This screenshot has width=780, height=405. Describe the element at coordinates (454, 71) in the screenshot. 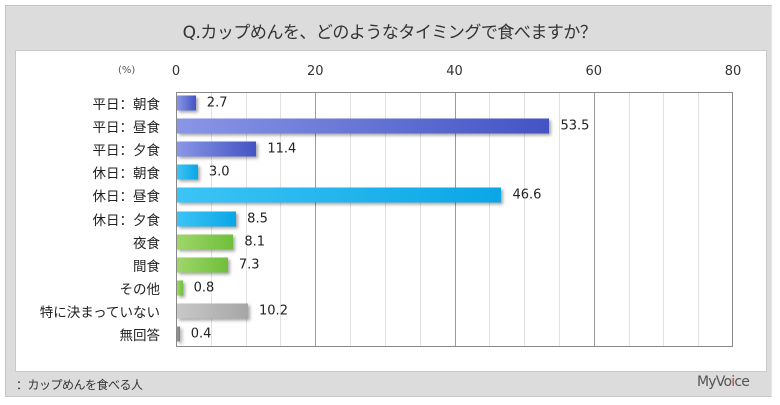

I see `x-tick-label: 40` at that location.